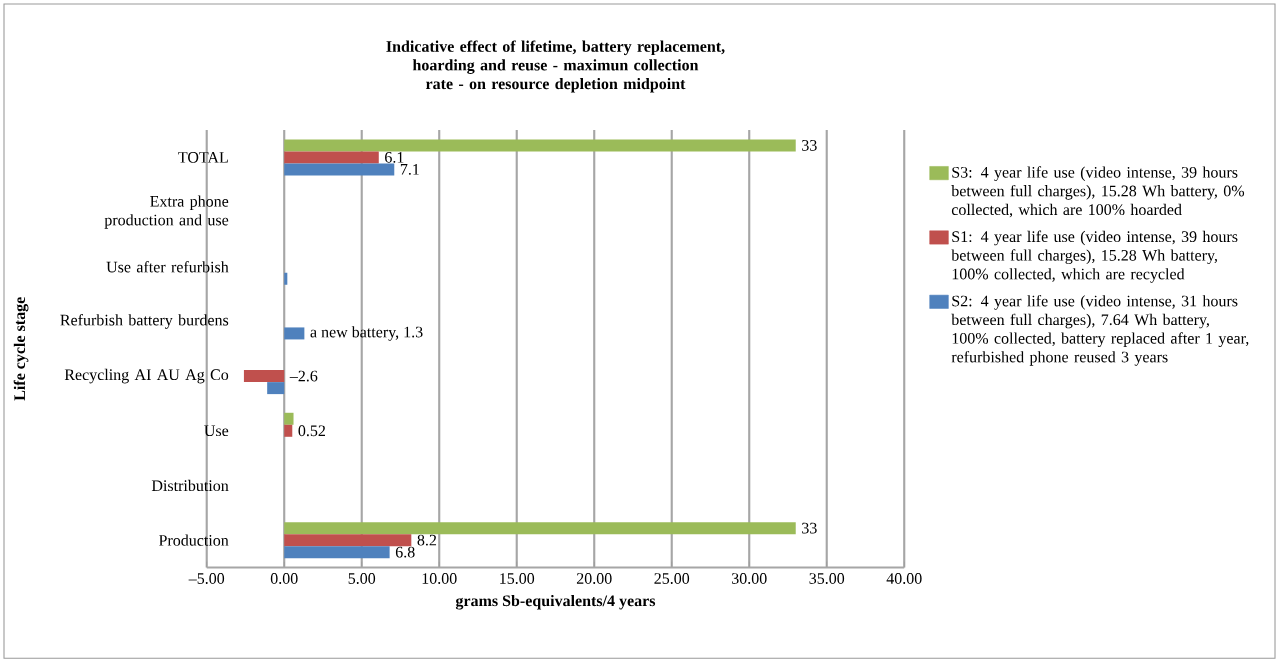 This screenshot has height=662, width=1279. I want to click on x-tick-label: 5.00, so click(362, 578).